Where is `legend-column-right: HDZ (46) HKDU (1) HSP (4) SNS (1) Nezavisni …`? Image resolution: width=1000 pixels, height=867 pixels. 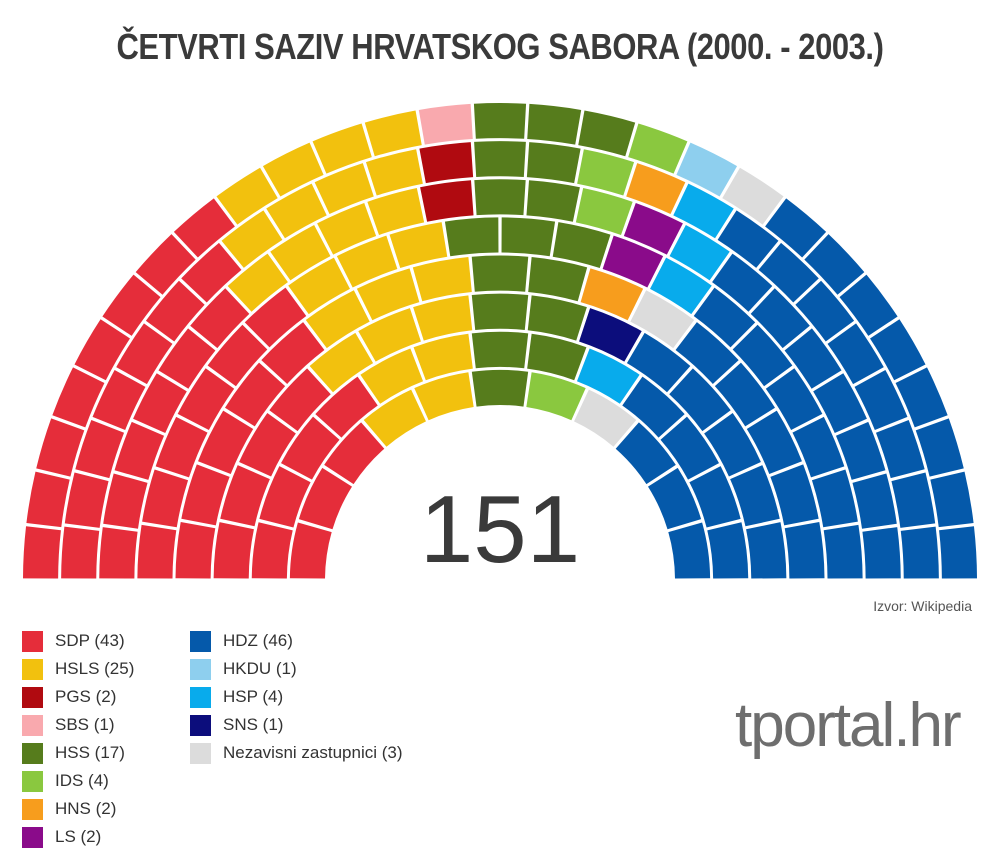
legend-column-right: HDZ (46) HKDU (1) HSP (4) SNS (1) Nezavisni … is located at coordinates (296, 697).